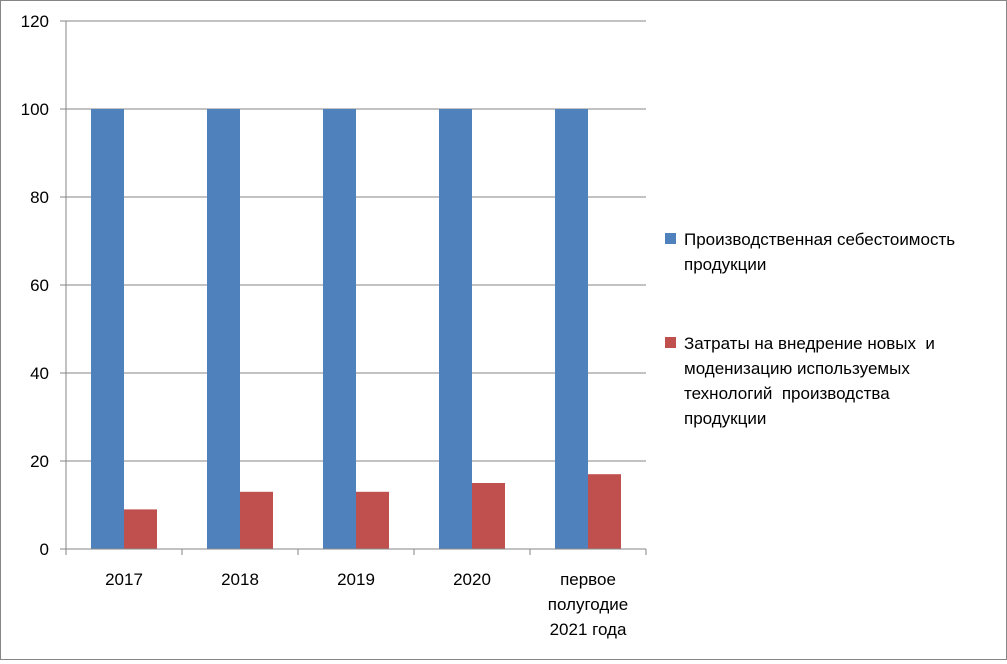 This screenshot has height=664, width=1007. I want to click on x-tick-label: первое, so click(588, 579).